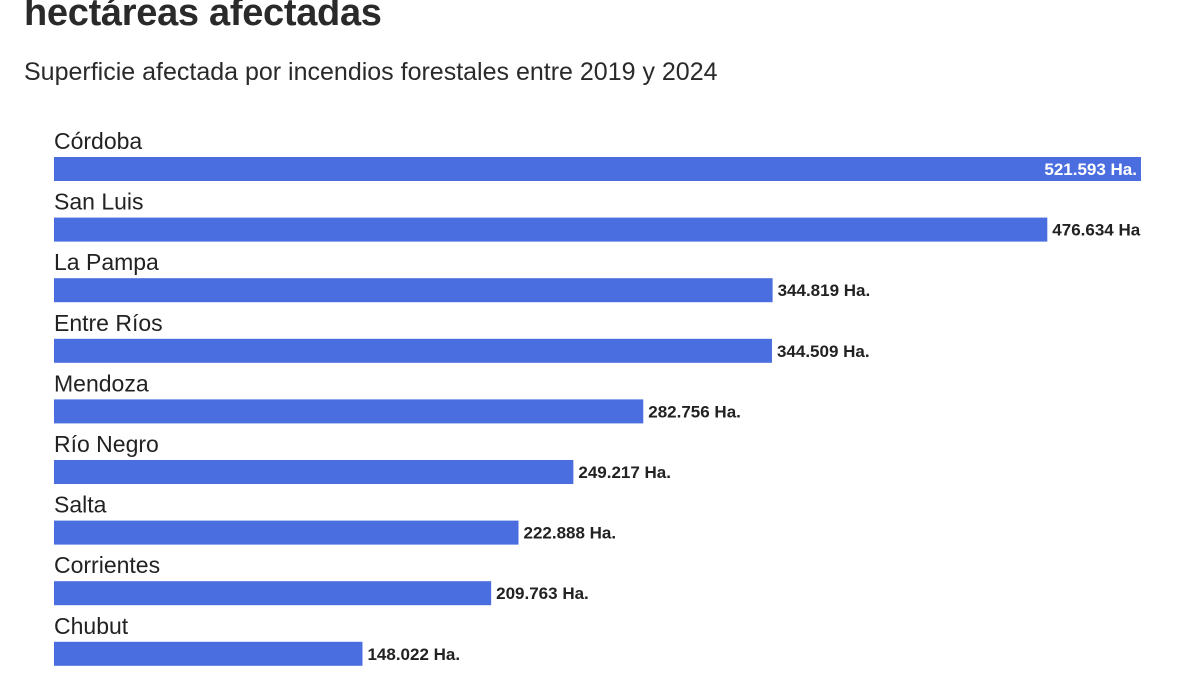 This screenshot has height=675, width=1200. Describe the element at coordinates (91, 626) in the screenshot. I see `category-label: Chubut` at that location.